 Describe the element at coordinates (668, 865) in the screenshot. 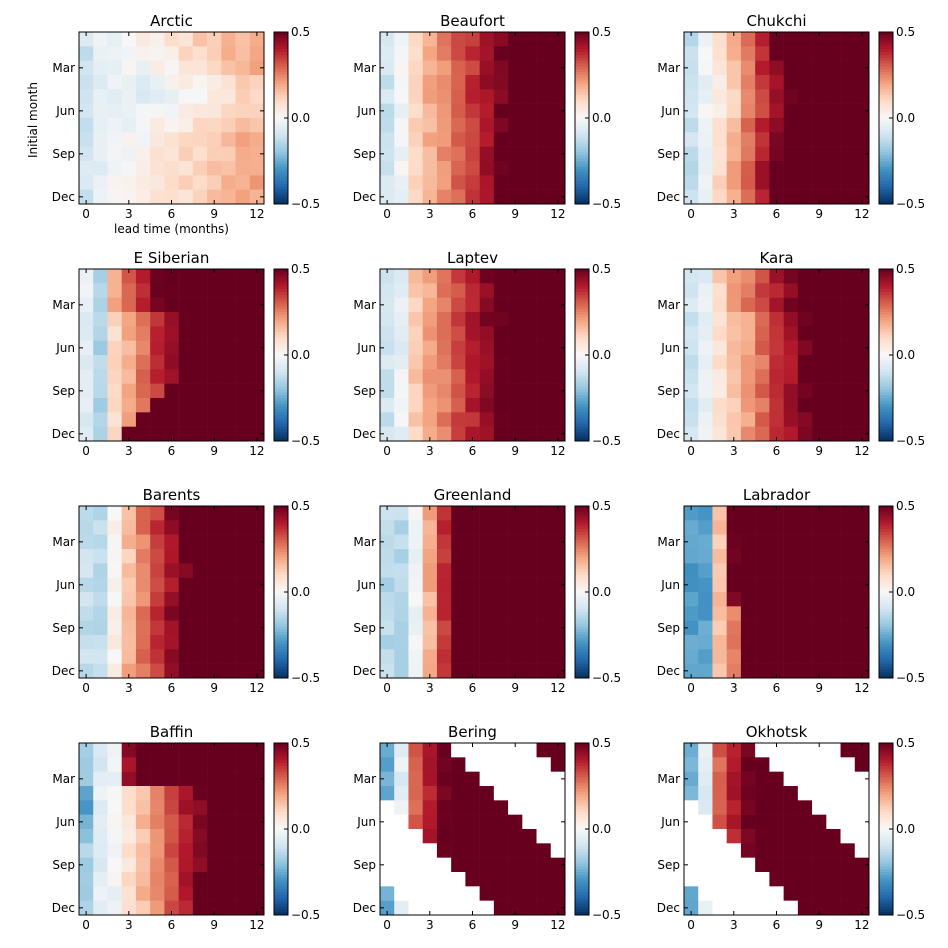

I see `y-tick-label: Sep` at that location.